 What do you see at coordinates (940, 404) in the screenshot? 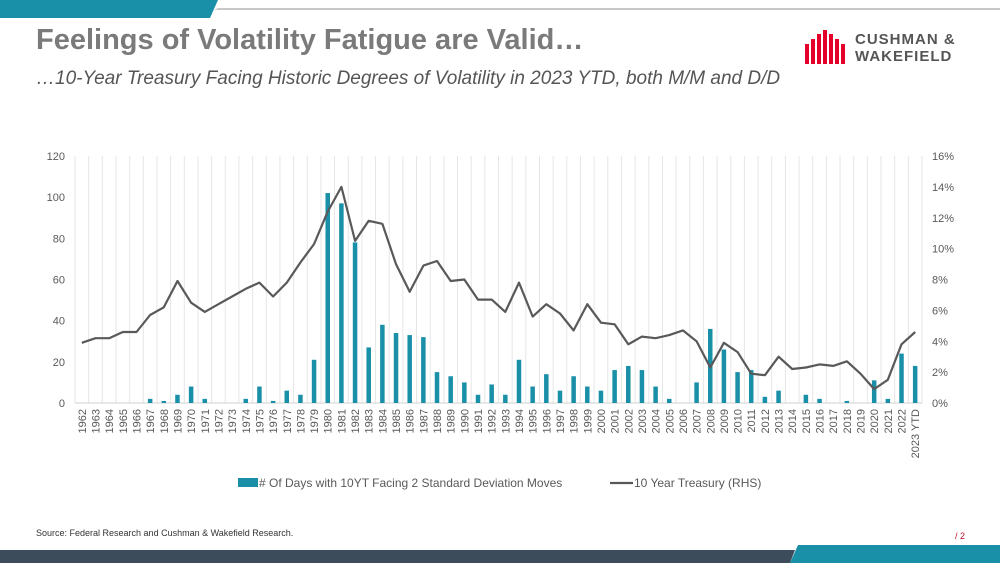
I see `y-right-tick-label: 0%` at bounding box center [940, 404].